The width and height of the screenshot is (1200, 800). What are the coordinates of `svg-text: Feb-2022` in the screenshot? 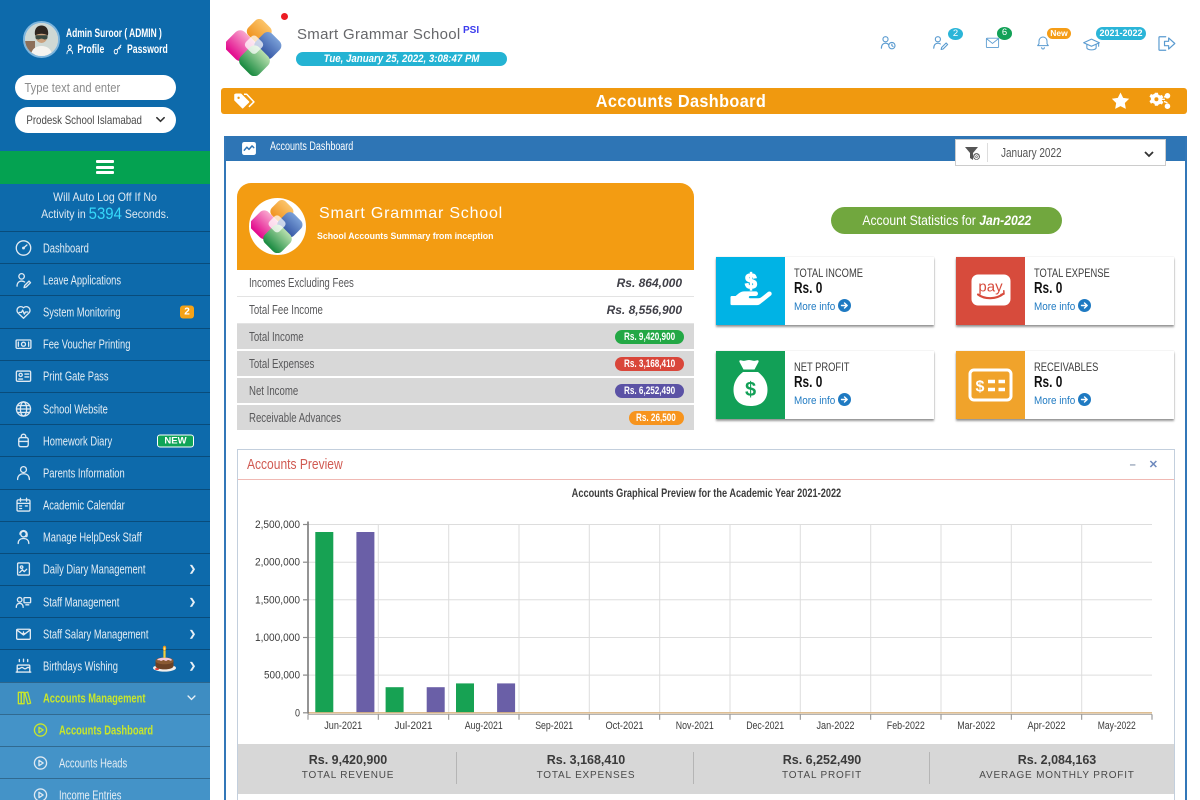 It's located at (906, 726).